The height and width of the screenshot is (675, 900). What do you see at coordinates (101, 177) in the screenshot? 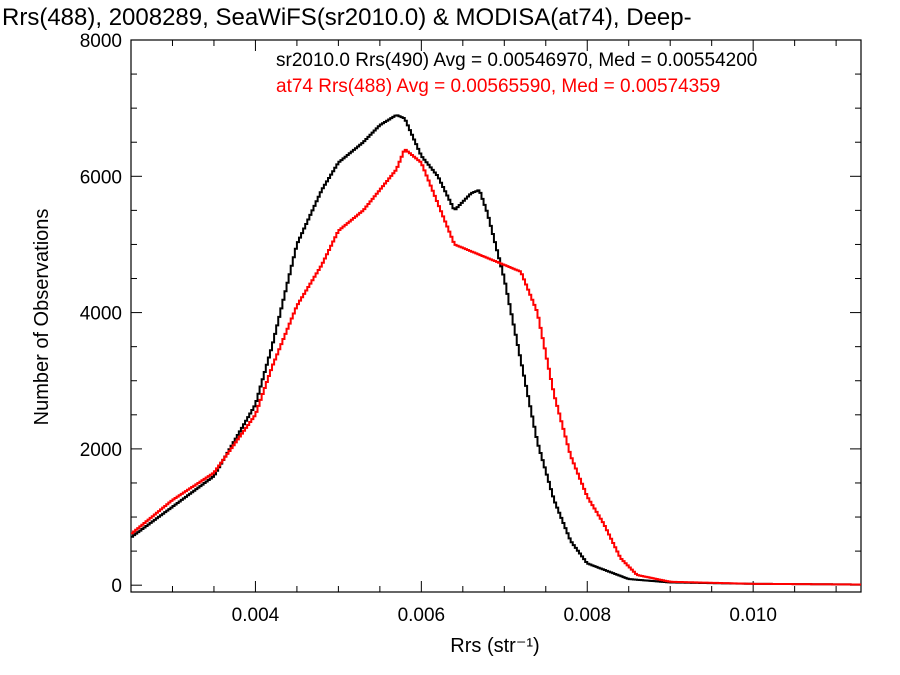
I see `y-tick-label: 6000` at bounding box center [101, 177].